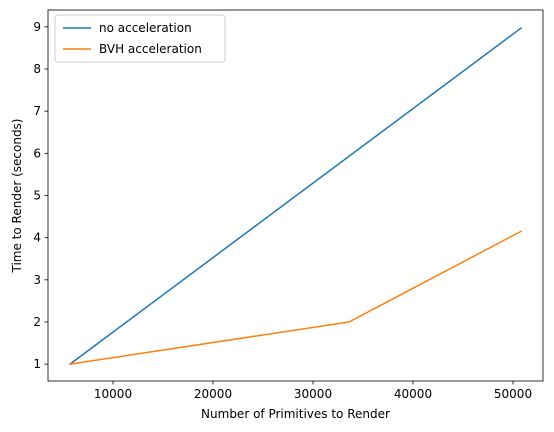 This screenshot has width=554, height=432. I want to click on x-tick-label: 10000, so click(113, 394).